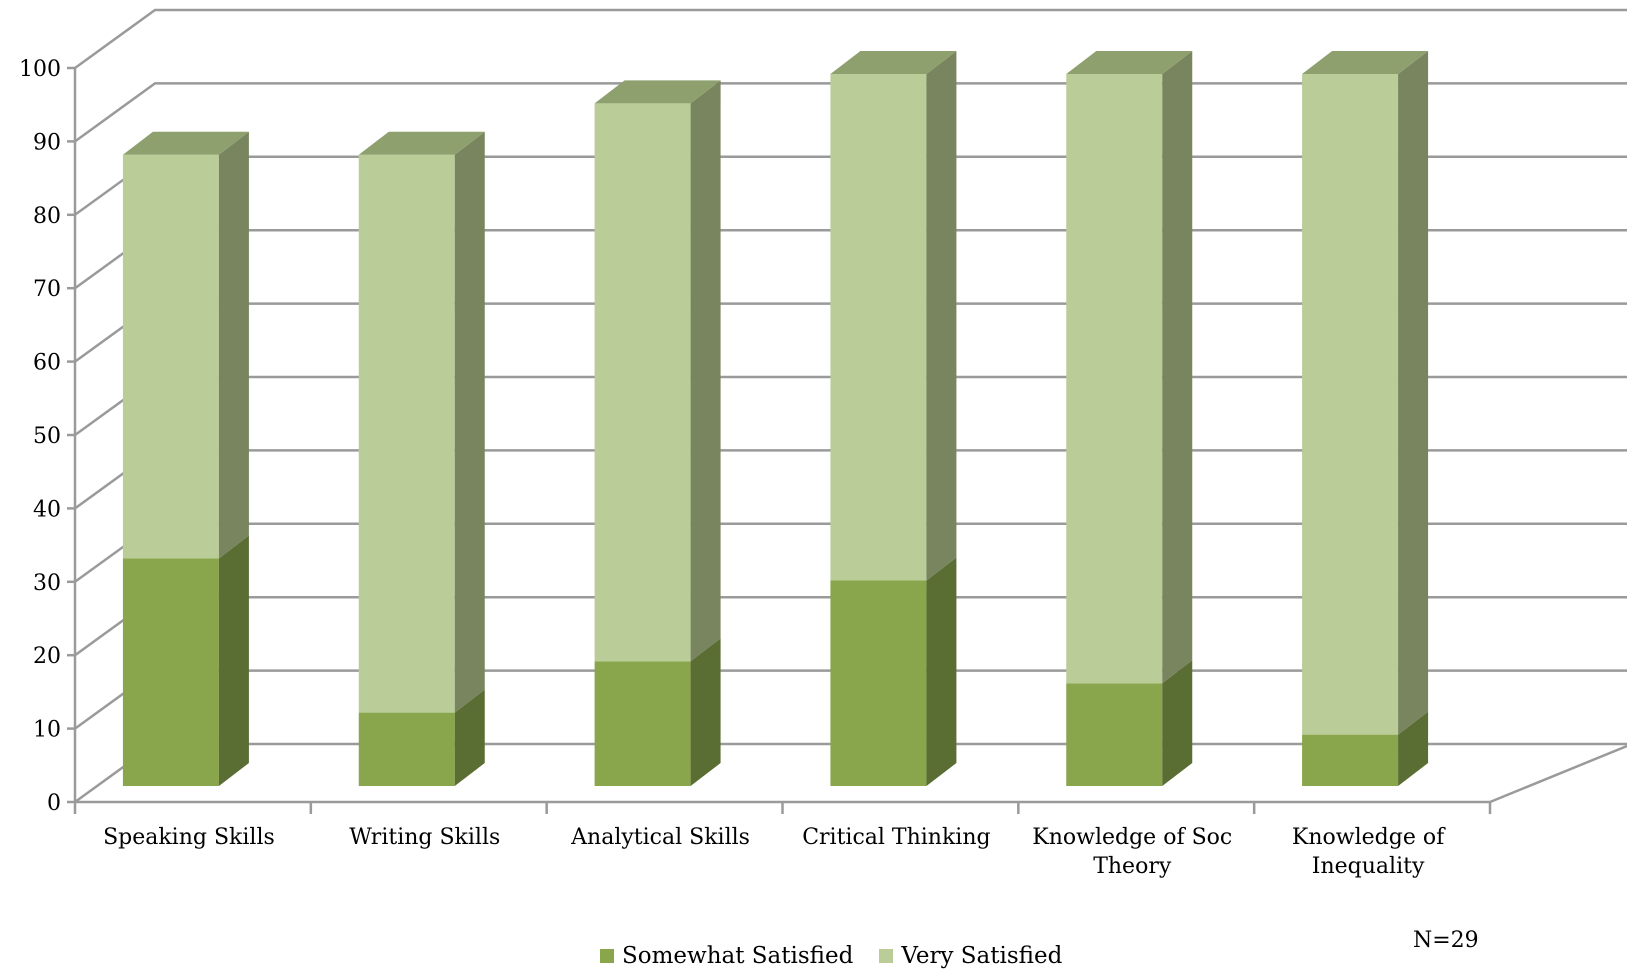 Image resolution: width=1627 pixels, height=974 pixels. Describe the element at coordinates (54, 803) in the screenshot. I see `y-tick-label-0: 0` at that location.